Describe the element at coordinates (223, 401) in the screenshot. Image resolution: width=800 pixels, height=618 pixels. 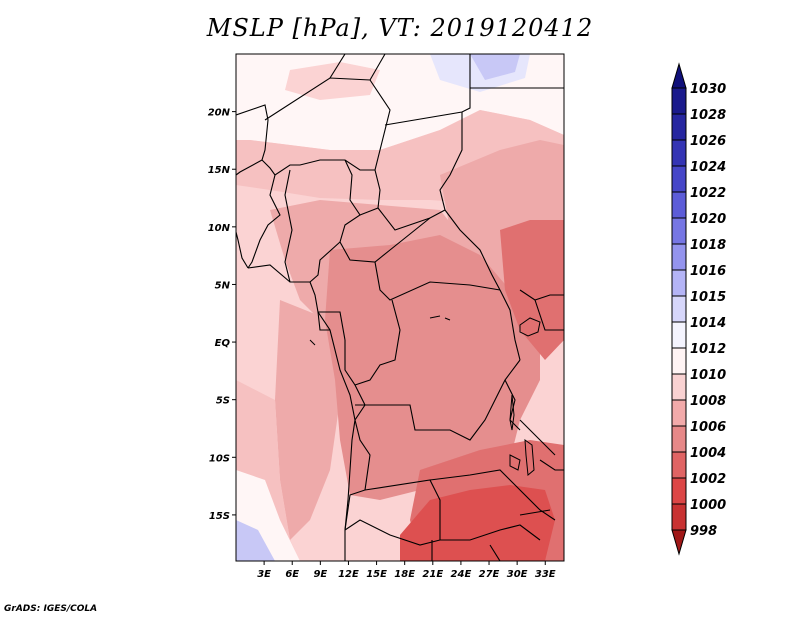
I see `lat-tick-label: 5S` at that location.